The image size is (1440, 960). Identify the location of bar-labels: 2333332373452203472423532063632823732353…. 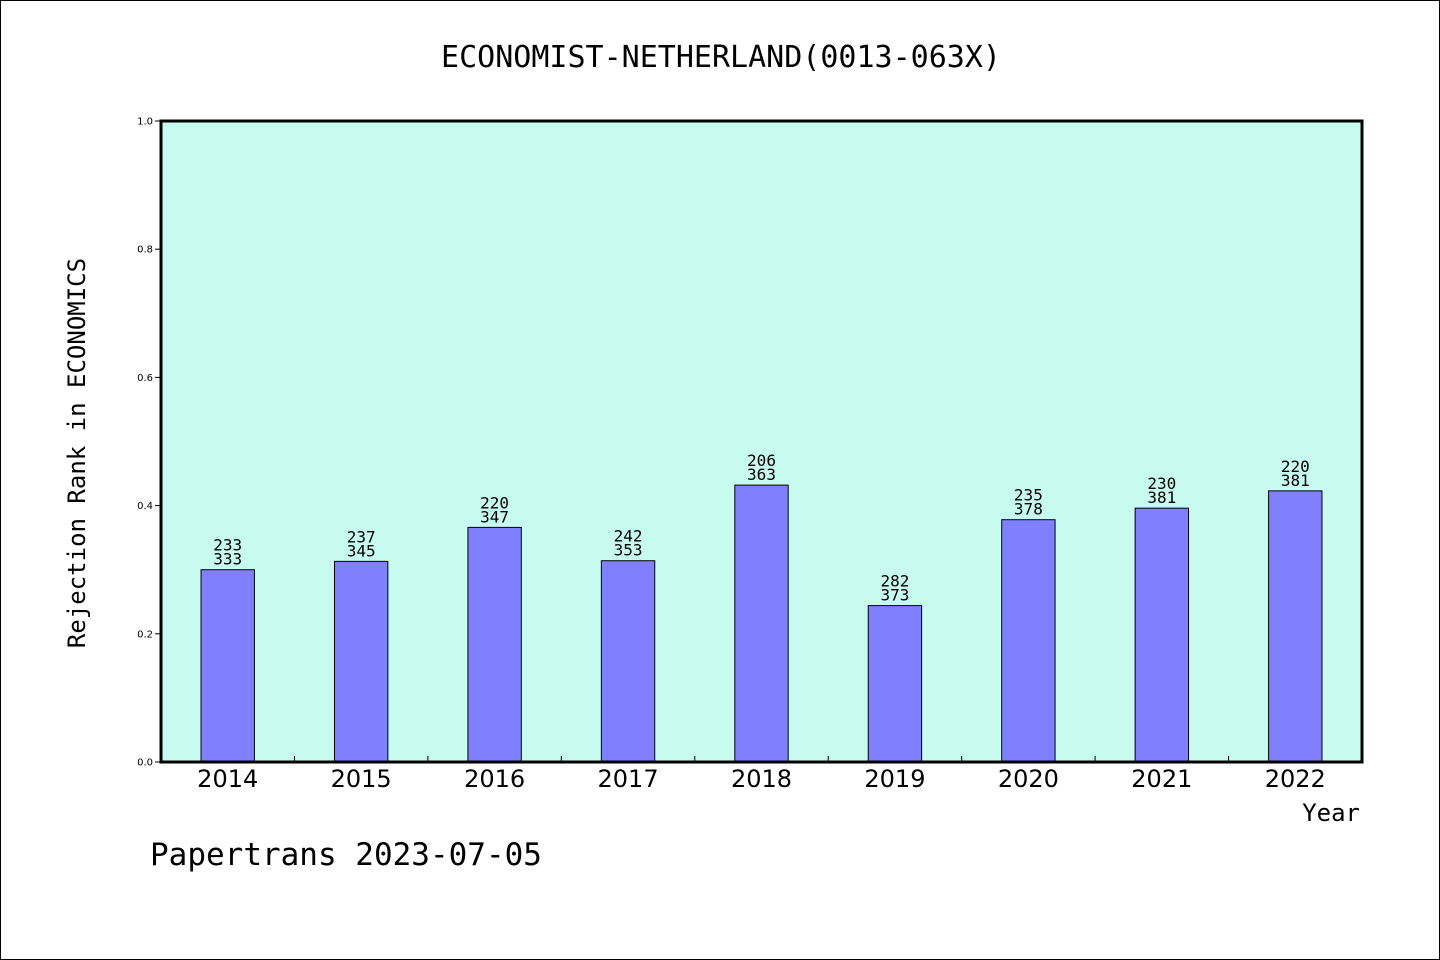
(761, 528).